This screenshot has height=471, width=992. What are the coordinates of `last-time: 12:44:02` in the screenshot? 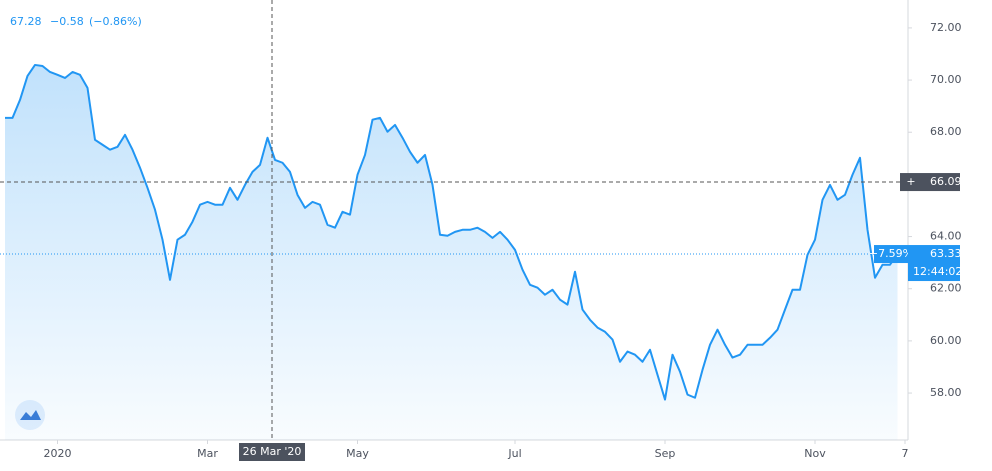 It's located at (937, 271).